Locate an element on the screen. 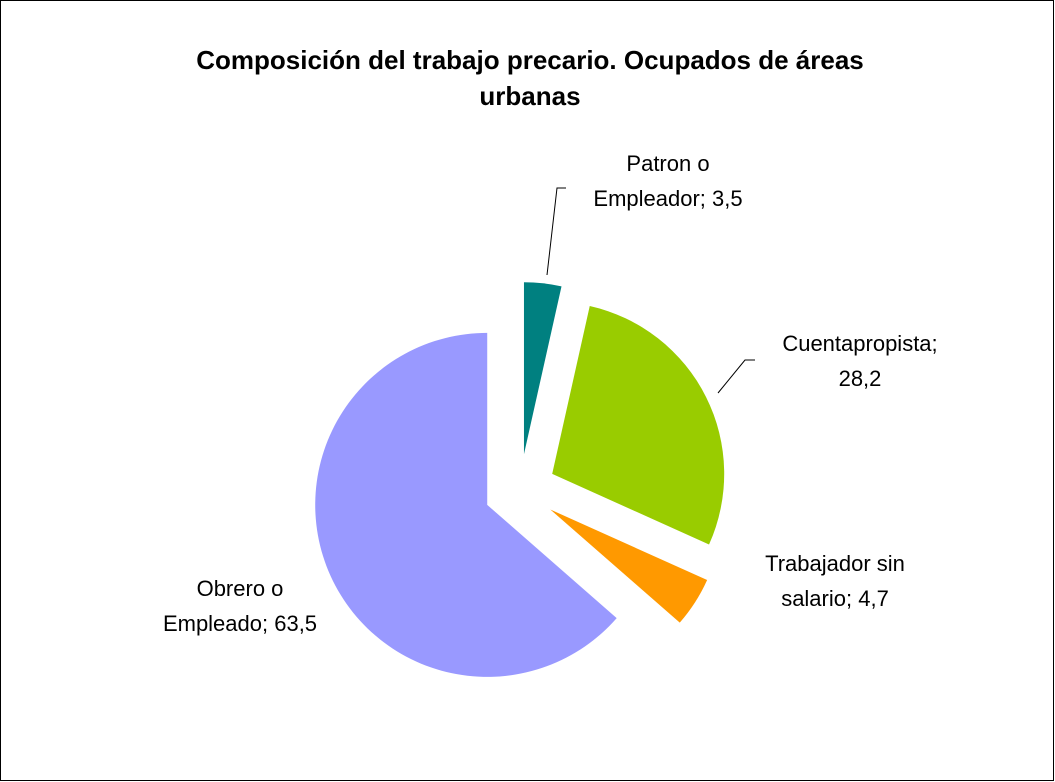 The height and width of the screenshot is (782, 1055). data-label: Cuentapropista; 28,2 is located at coordinates (859, 361).